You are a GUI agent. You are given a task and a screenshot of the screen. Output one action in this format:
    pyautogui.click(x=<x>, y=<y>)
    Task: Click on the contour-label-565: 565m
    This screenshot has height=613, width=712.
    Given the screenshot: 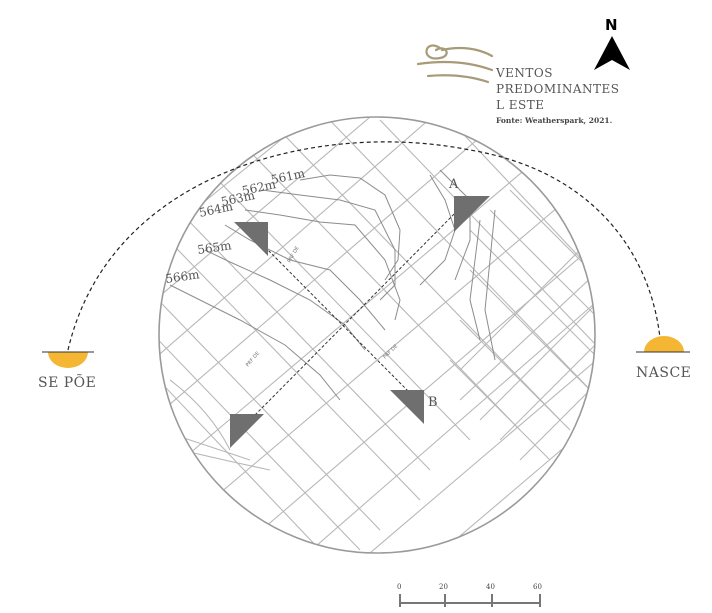 What is the action you would take?
    pyautogui.click(x=214, y=247)
    